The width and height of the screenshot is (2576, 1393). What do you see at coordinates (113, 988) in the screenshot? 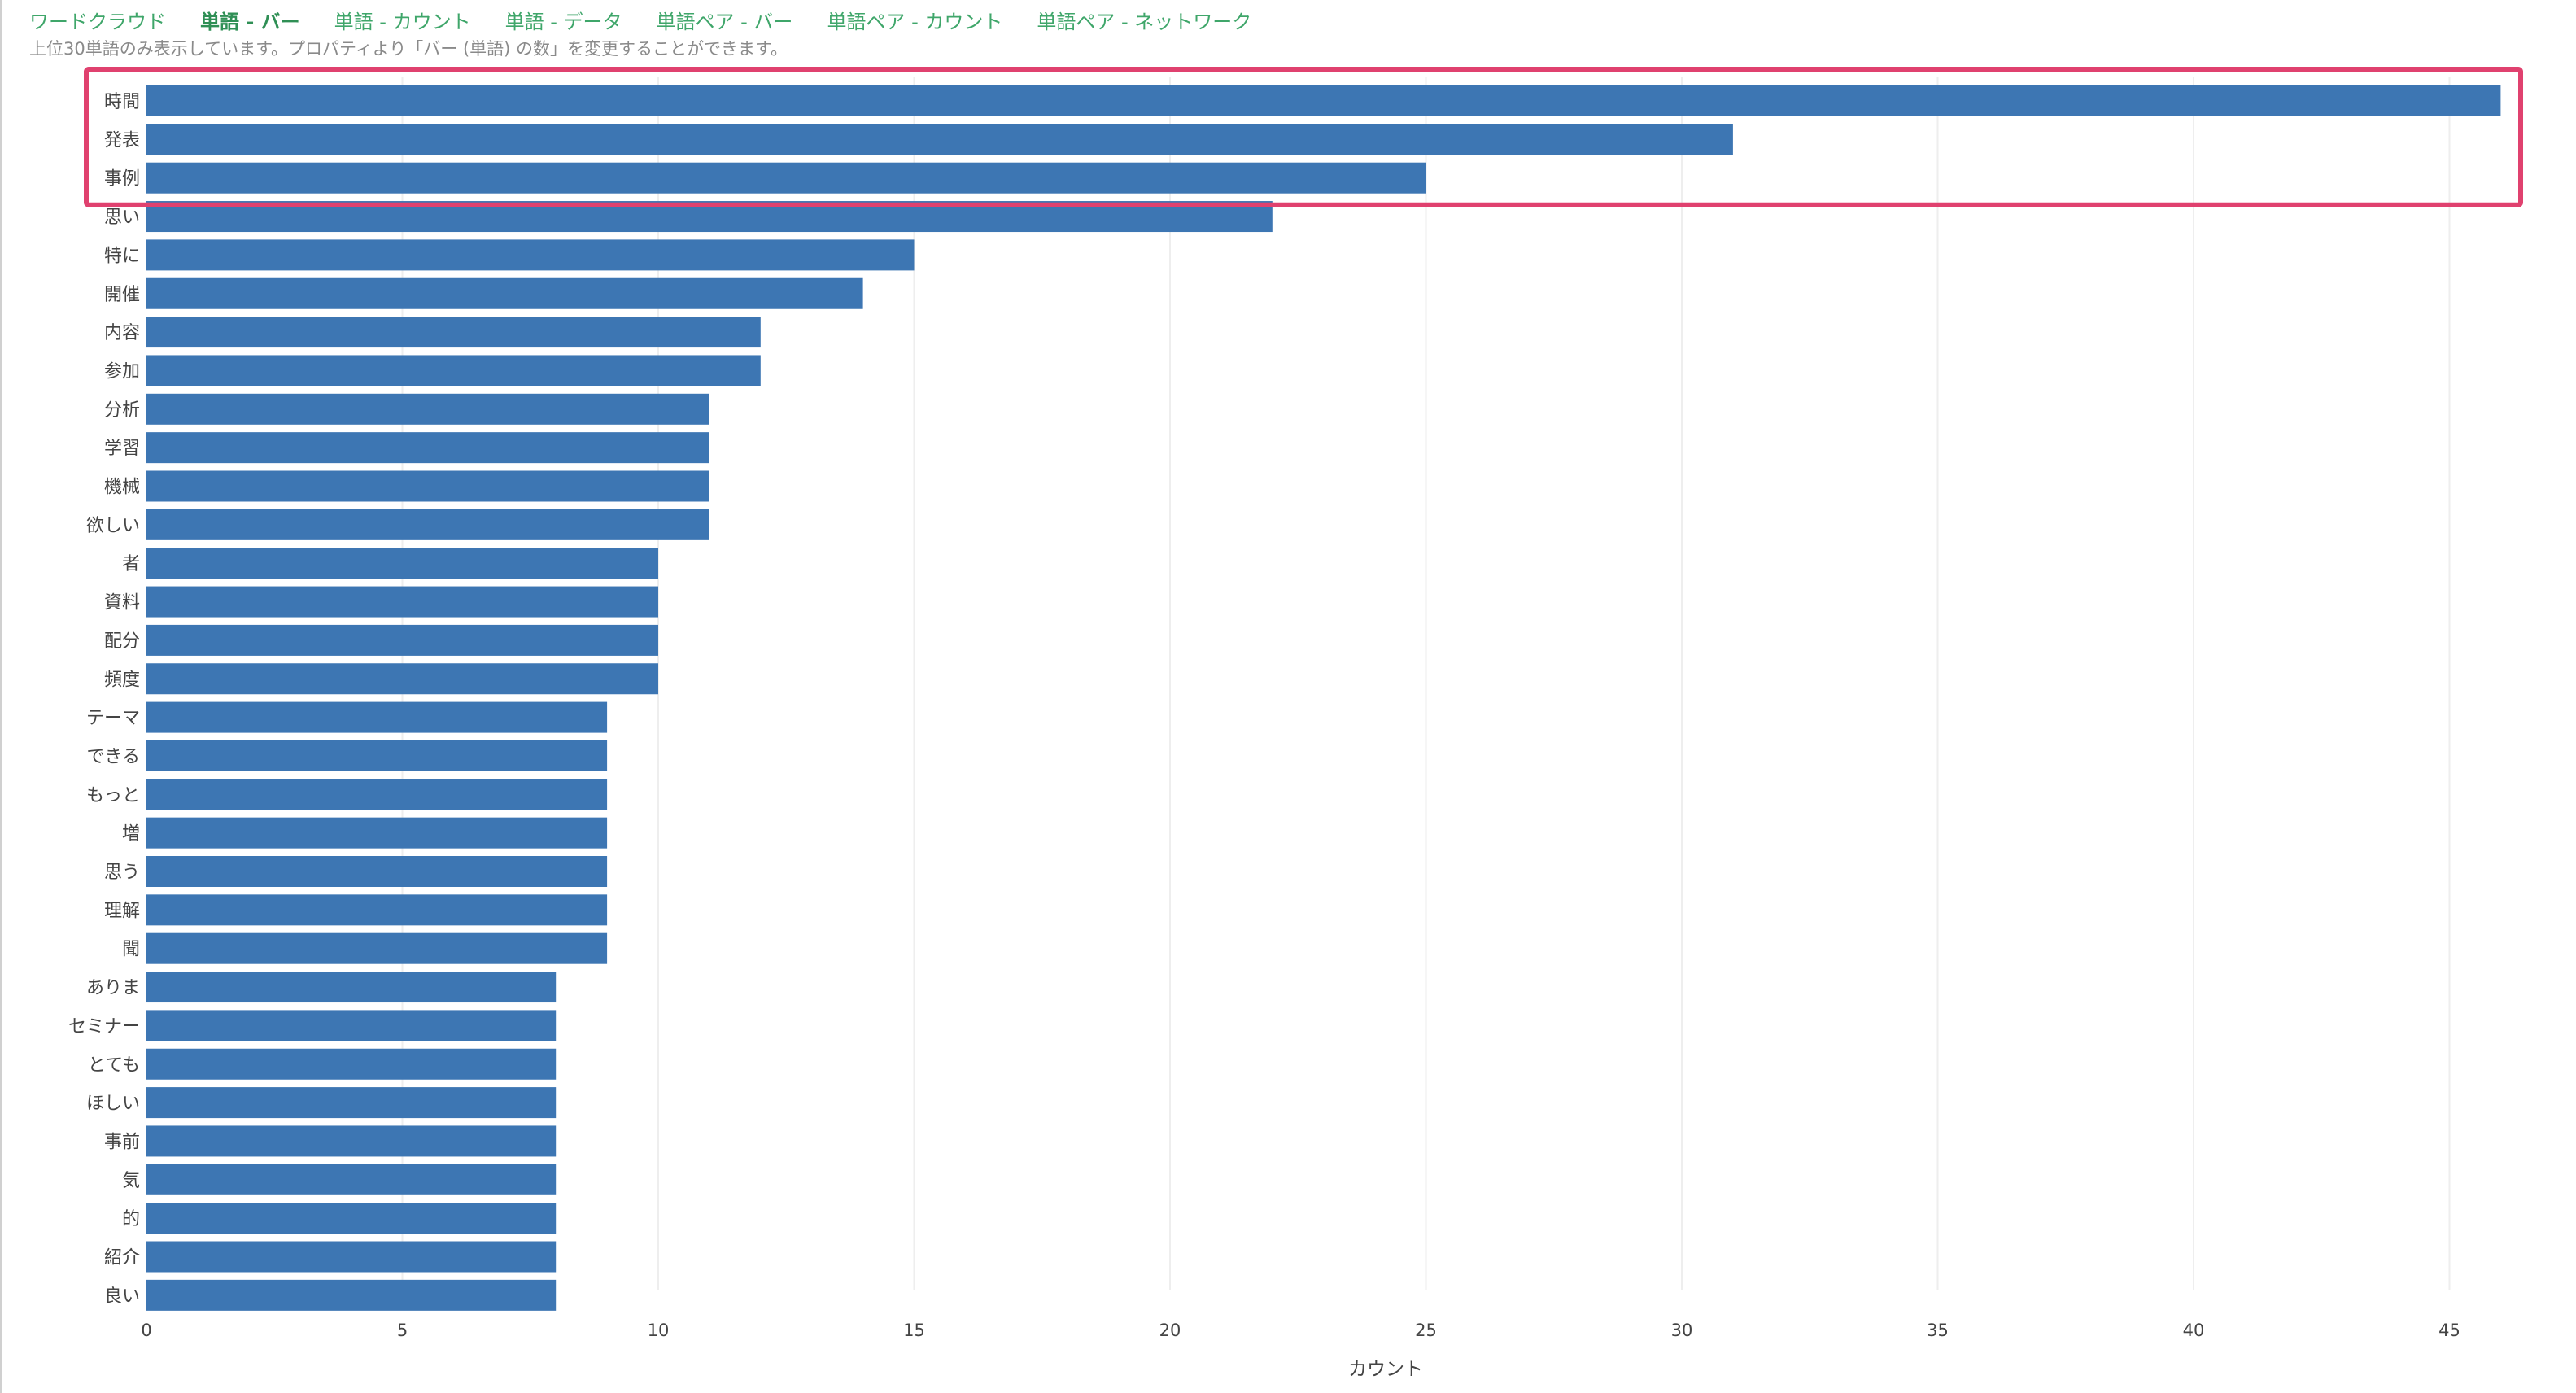
I see `y-category-label: ありま` at bounding box center [113, 988].